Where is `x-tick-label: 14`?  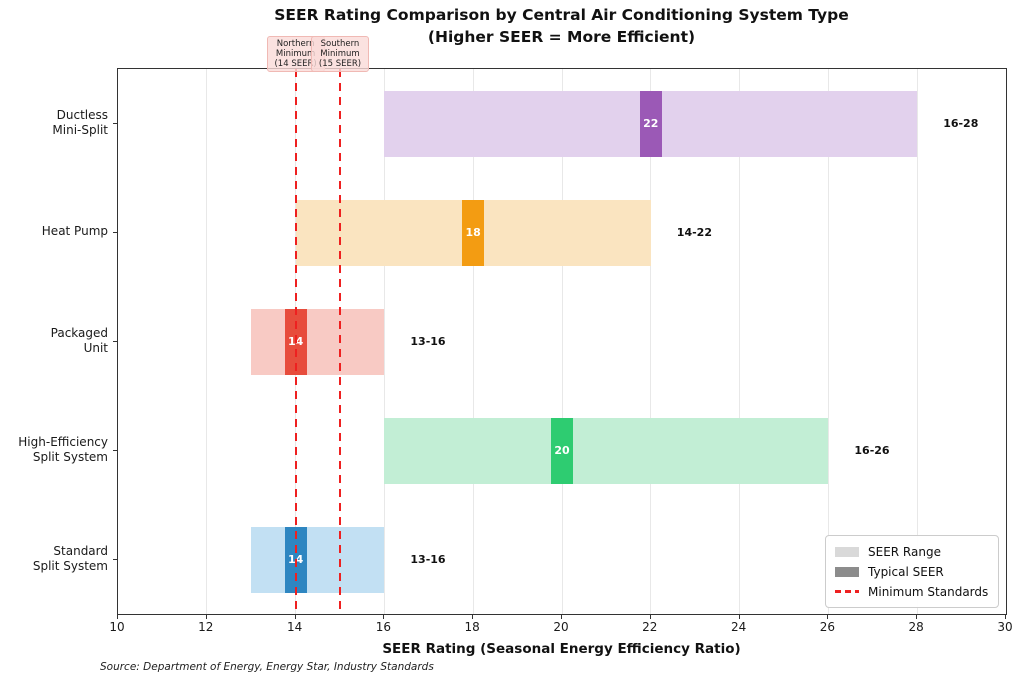
x-tick-label: 14 is located at coordinates (294, 627).